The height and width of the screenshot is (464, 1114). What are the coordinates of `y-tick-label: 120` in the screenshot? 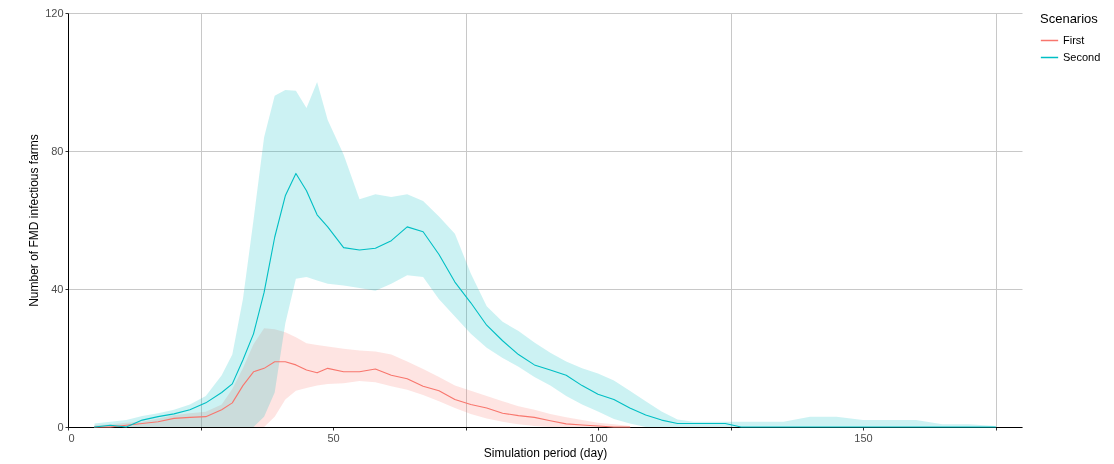 It's located at (54, 12).